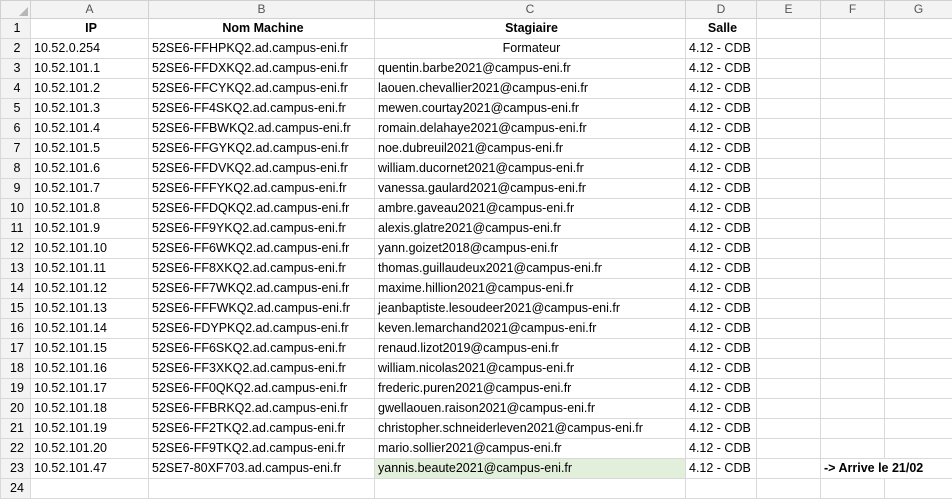 Image resolution: width=952 pixels, height=499 pixels. Describe the element at coordinates (16, 189) in the screenshot. I see `row-number: 9` at that location.